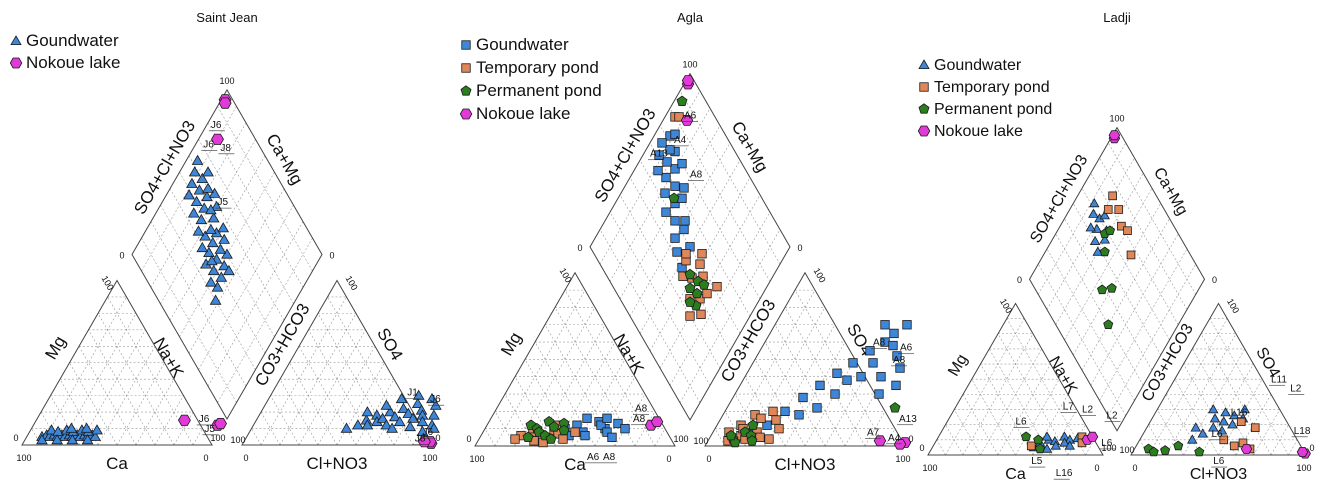  I want to click on series-temporary_pond, so click(1143, 322).